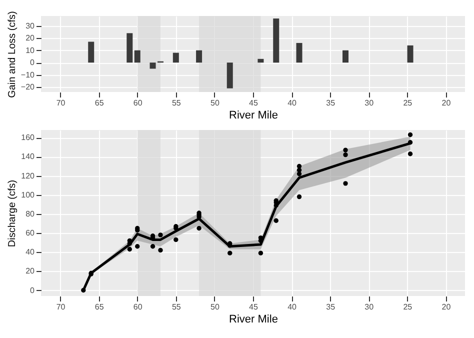 The width and height of the screenshot is (474, 338). What do you see at coordinates (12, 214) in the screenshot?
I see `y-axis-title: Discharge (cfs)` at bounding box center [12, 214].